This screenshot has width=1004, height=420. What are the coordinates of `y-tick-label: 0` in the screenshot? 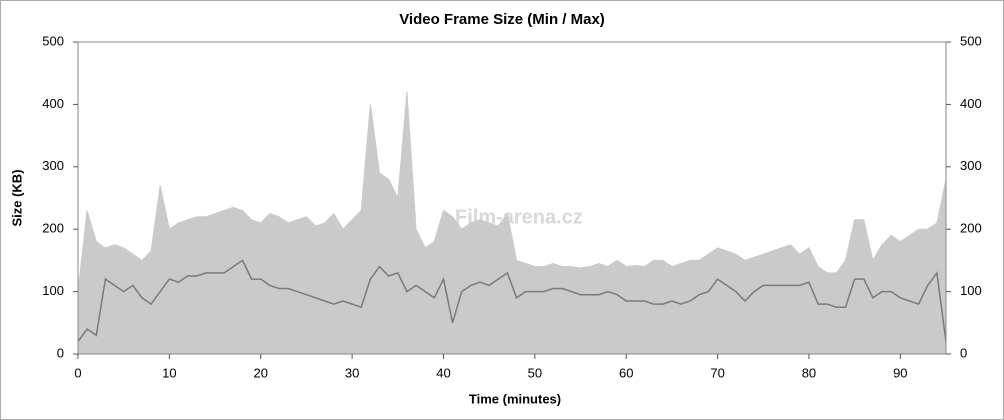 It's located at (60, 352).